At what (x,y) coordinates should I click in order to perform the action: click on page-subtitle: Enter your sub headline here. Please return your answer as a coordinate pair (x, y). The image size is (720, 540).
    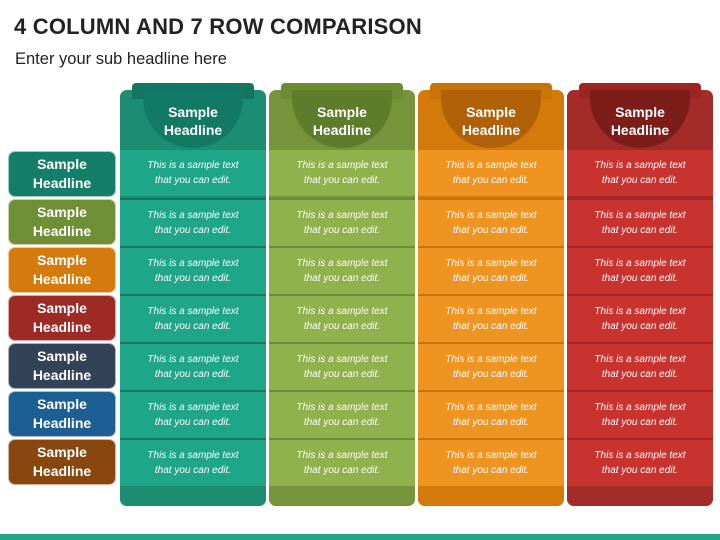
    Looking at the image, I should click on (121, 59).